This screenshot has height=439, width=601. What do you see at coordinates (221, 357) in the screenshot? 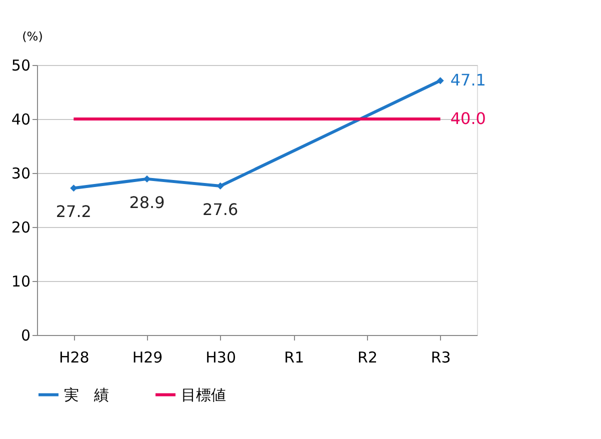
I see `x-tick-label: H30` at bounding box center [221, 357].